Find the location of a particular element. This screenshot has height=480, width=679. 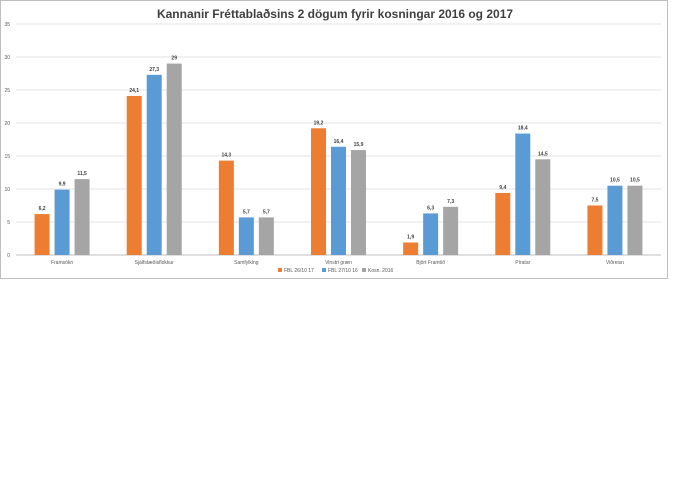

y-tick-label: 15 is located at coordinates (7, 157).